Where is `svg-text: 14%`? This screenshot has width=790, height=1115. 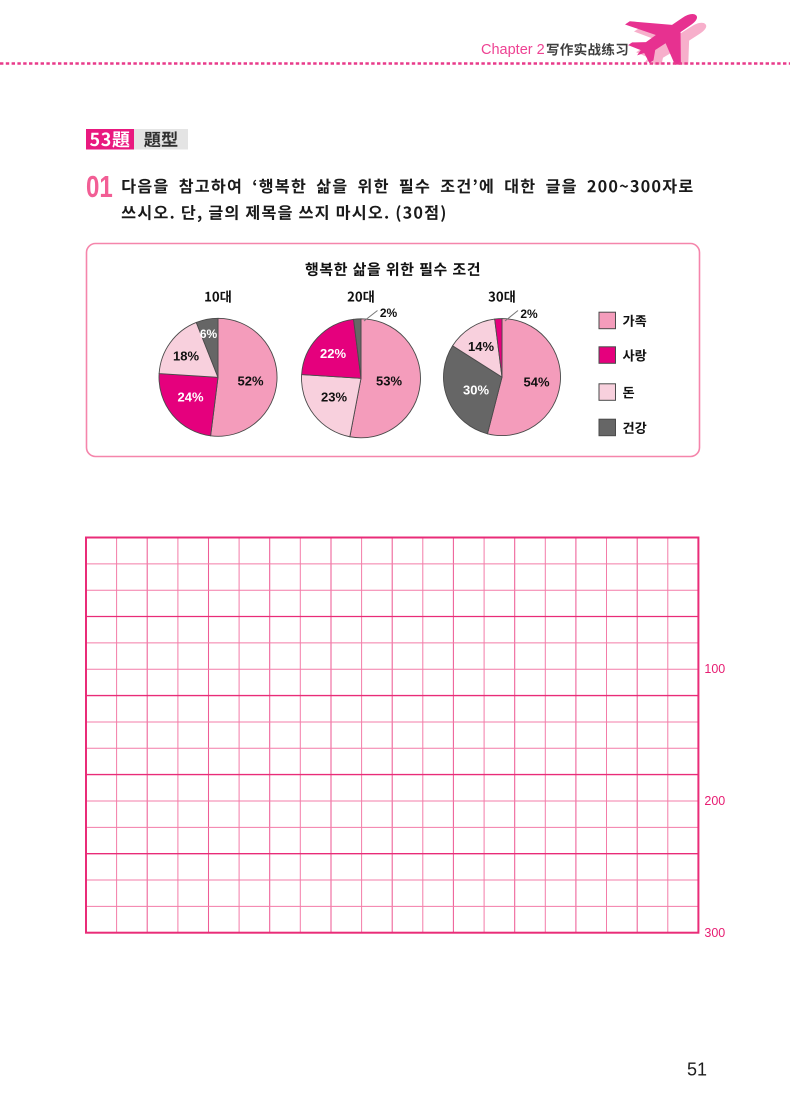 svg-text: 14% is located at coordinates (481, 346).